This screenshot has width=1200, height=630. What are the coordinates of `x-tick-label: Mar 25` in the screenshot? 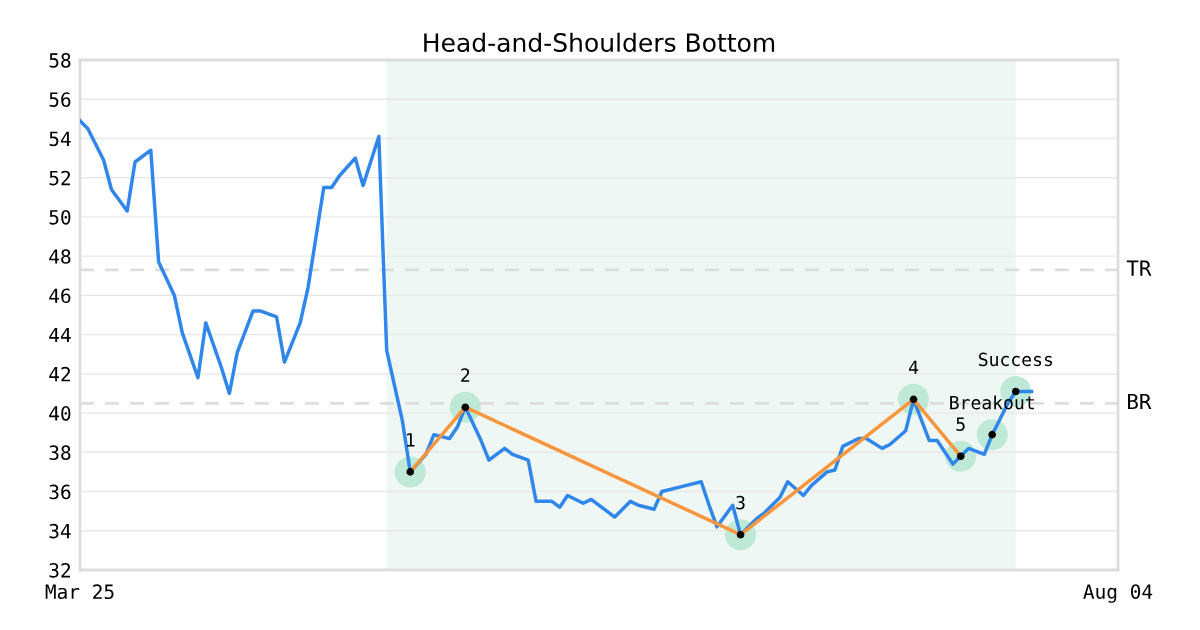 It's located at (79, 592).